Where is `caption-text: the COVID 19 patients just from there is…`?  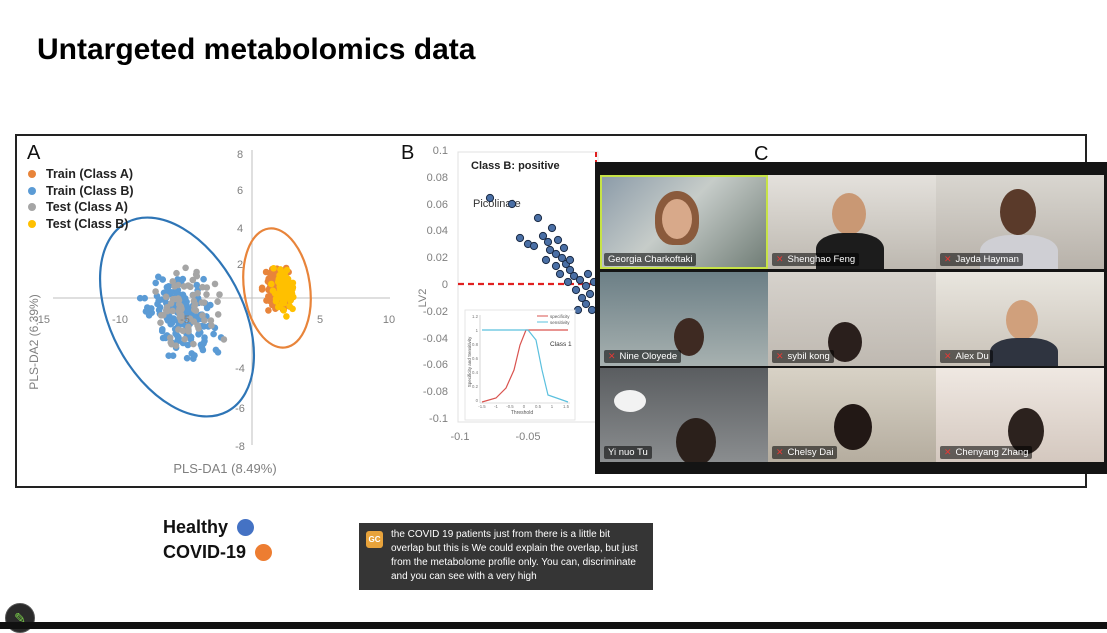 caption-text: the COVID 19 patients just from there is… is located at coordinates (514, 555).